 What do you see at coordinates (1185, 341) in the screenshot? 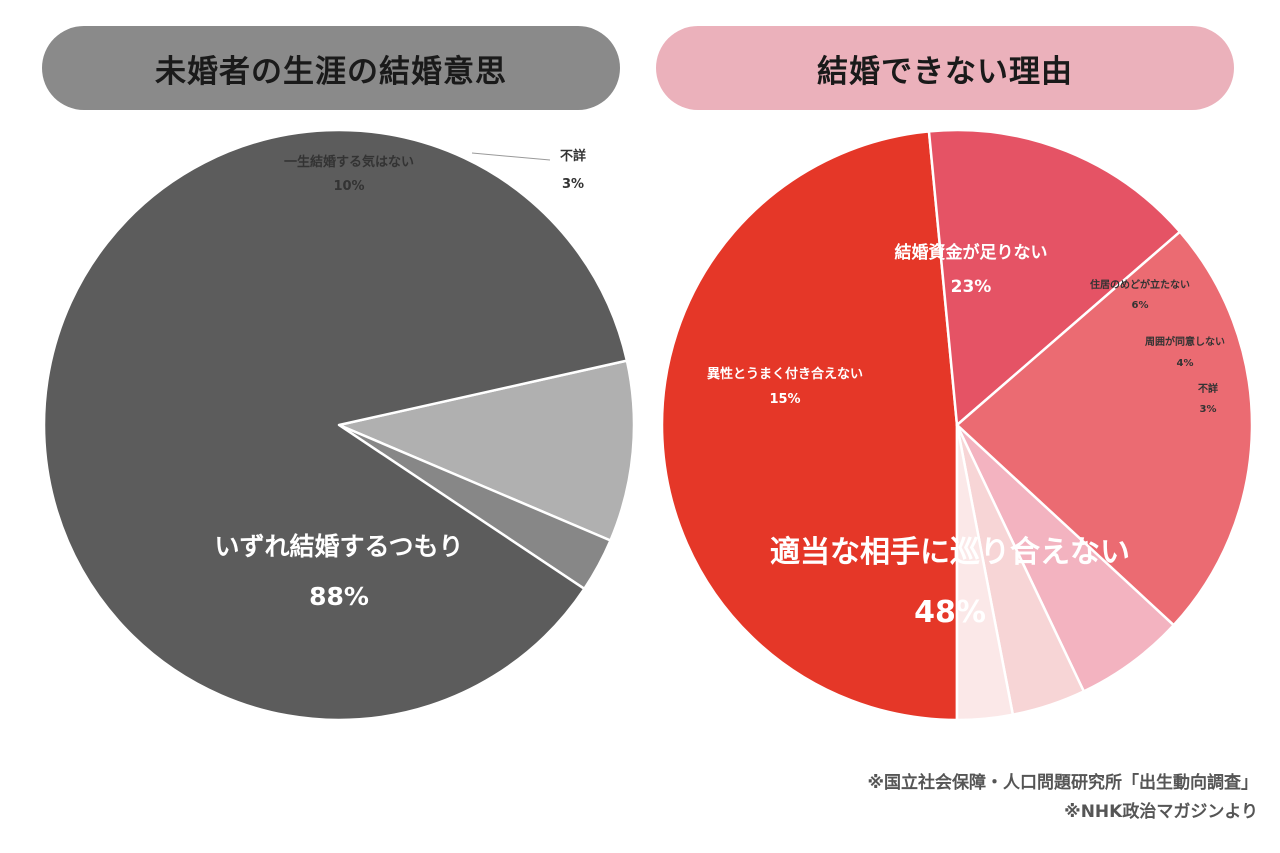
I see `slice-label-1-4: 周囲が同意しない` at bounding box center [1185, 341].